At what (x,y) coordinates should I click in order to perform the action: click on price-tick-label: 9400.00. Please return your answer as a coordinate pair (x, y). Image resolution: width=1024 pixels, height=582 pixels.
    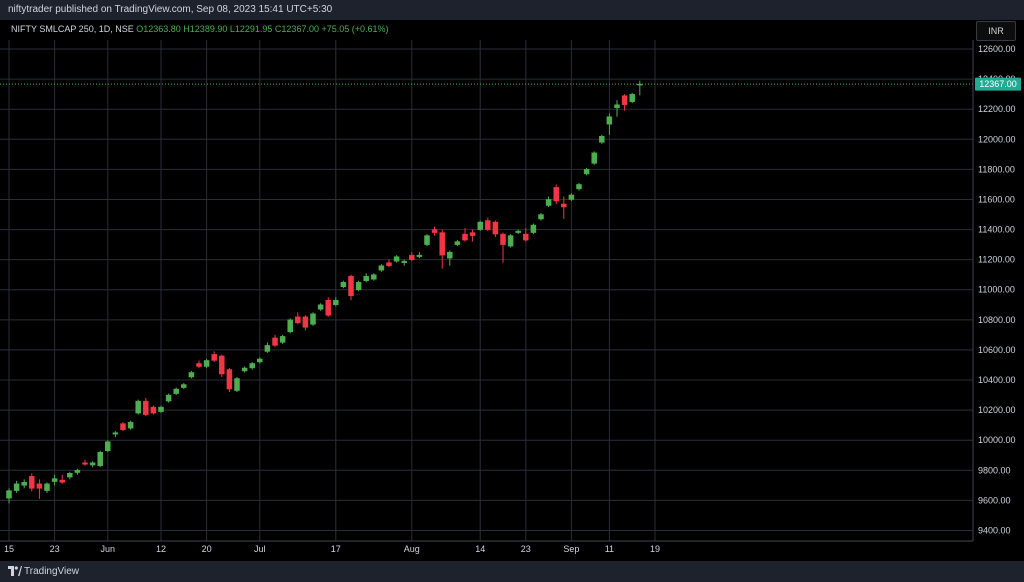
    Looking at the image, I should click on (994, 530).